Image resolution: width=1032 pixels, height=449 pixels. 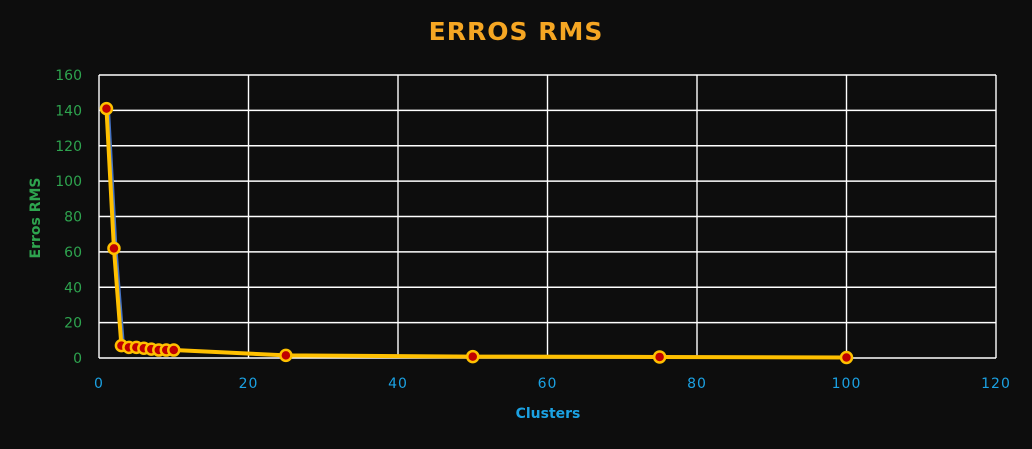 I want to click on x-axis-ticks: 0 20 40 60 80 100 120, so click(x=552, y=384).